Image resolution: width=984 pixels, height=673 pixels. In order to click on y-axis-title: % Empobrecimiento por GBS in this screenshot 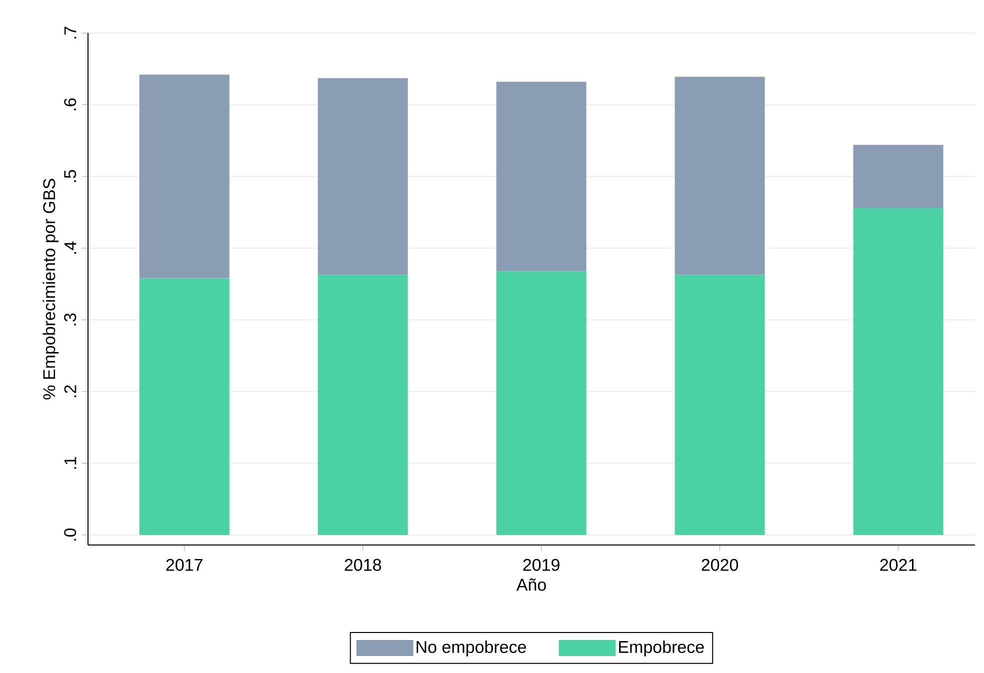, I will do `click(50, 289)`.